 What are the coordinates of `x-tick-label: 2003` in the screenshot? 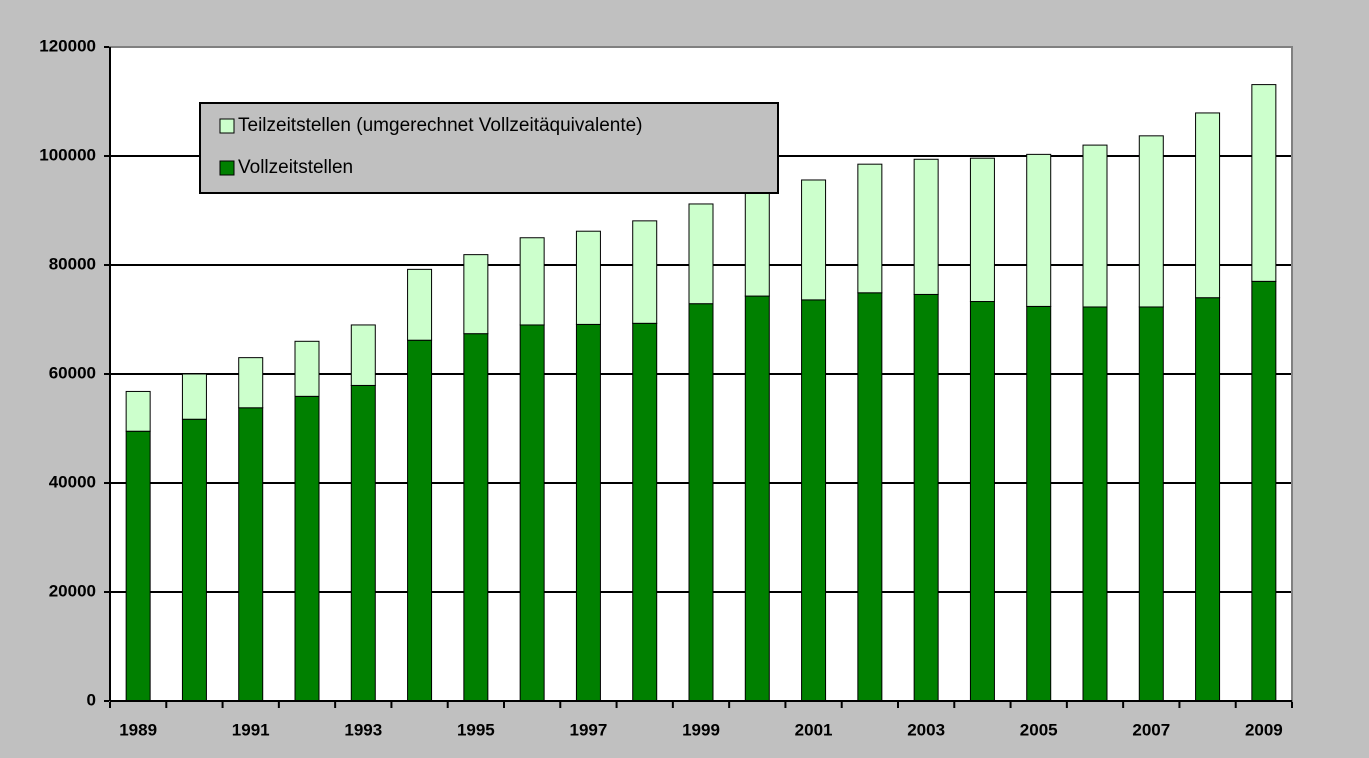 It's located at (926, 729).